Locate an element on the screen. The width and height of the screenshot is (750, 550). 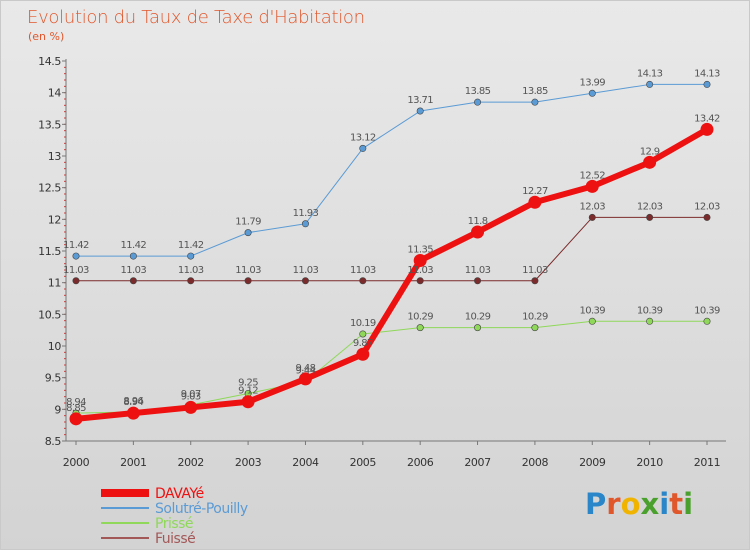
x-tick-label: 2001 is located at coordinates (133, 462).